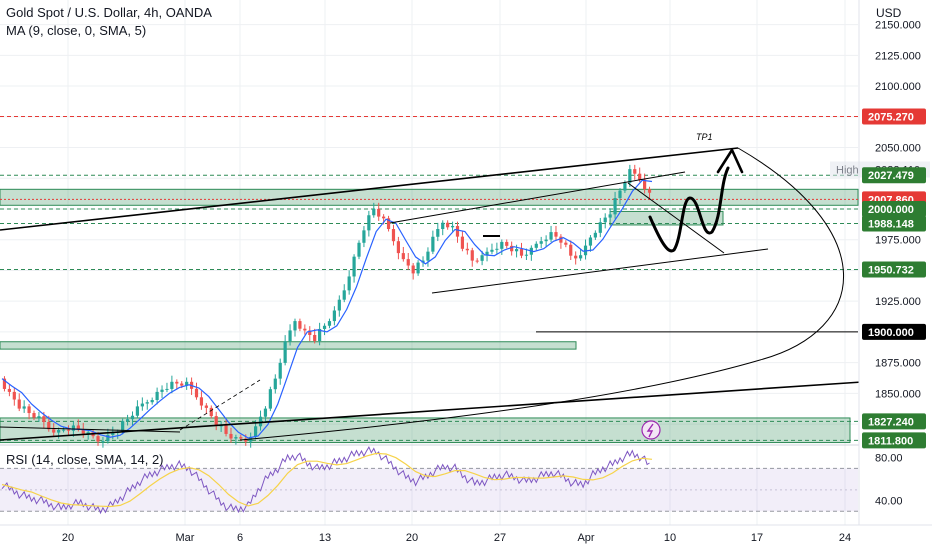 The width and height of the screenshot is (932, 555). What do you see at coordinates (891, 210) in the screenshot?
I see `price-badge-label: 2000.000` at bounding box center [891, 210].